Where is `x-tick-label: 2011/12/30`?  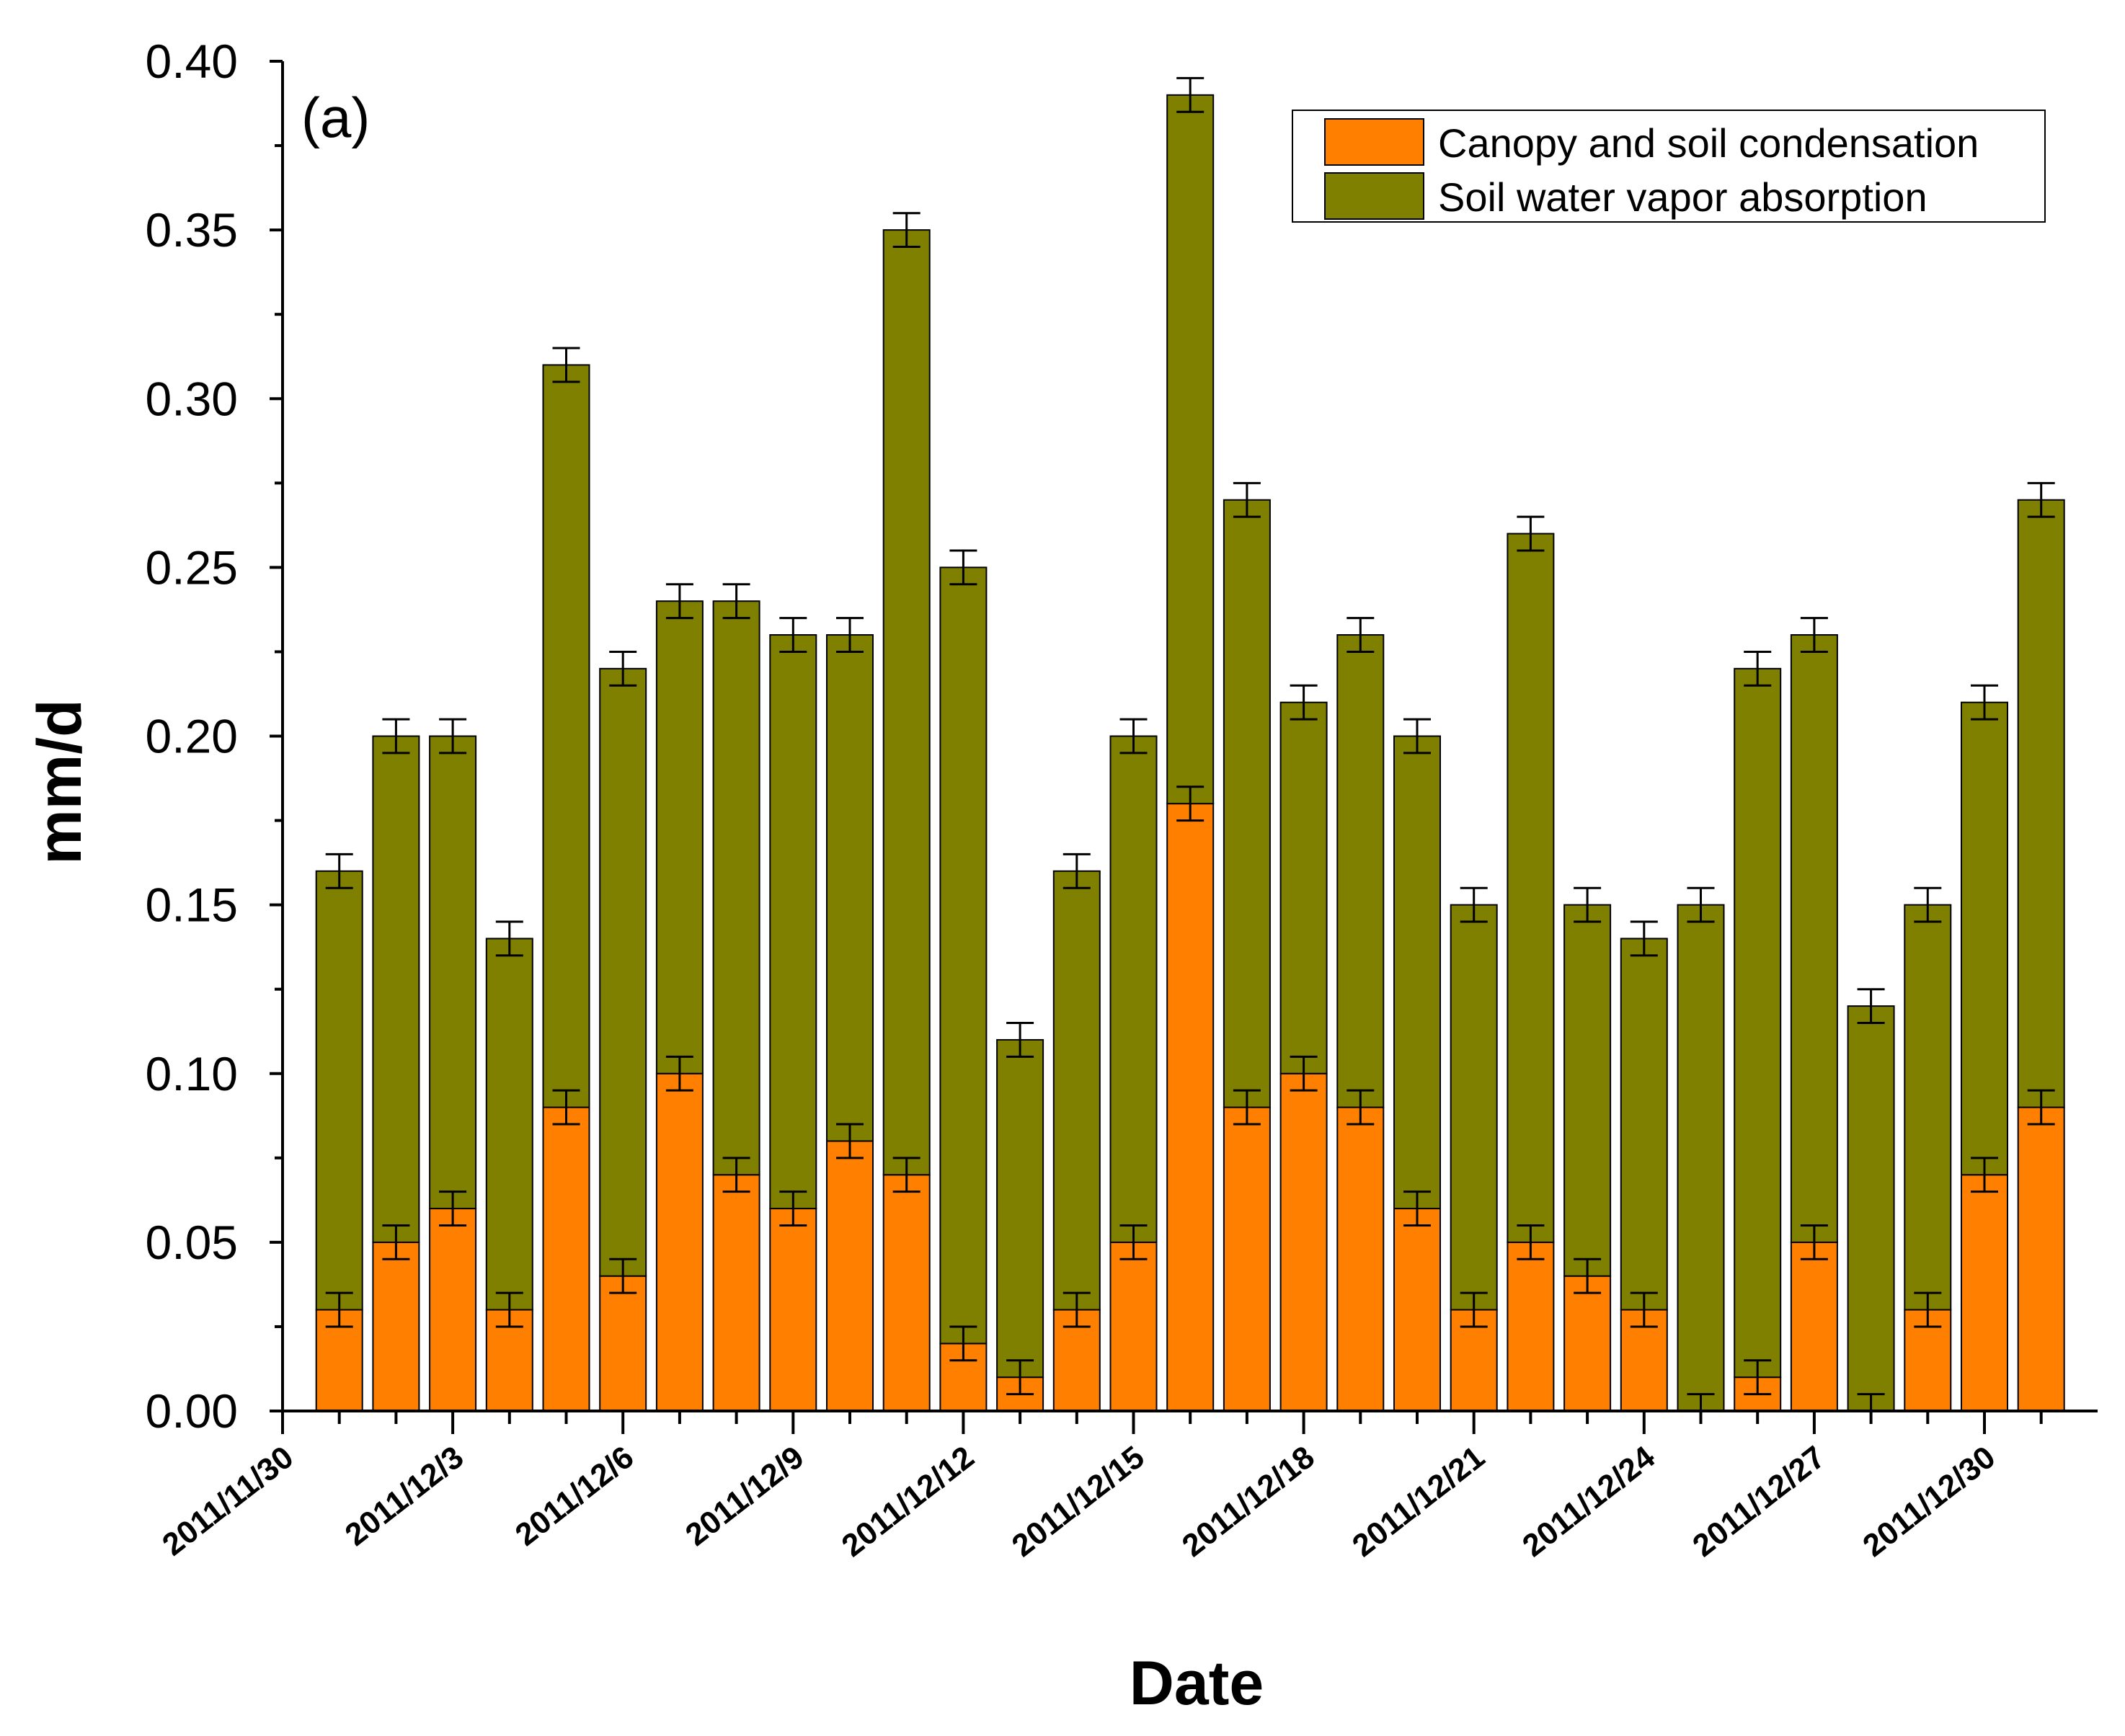
x-tick-label: 2011/12/30 is located at coordinates (1929, 1502).